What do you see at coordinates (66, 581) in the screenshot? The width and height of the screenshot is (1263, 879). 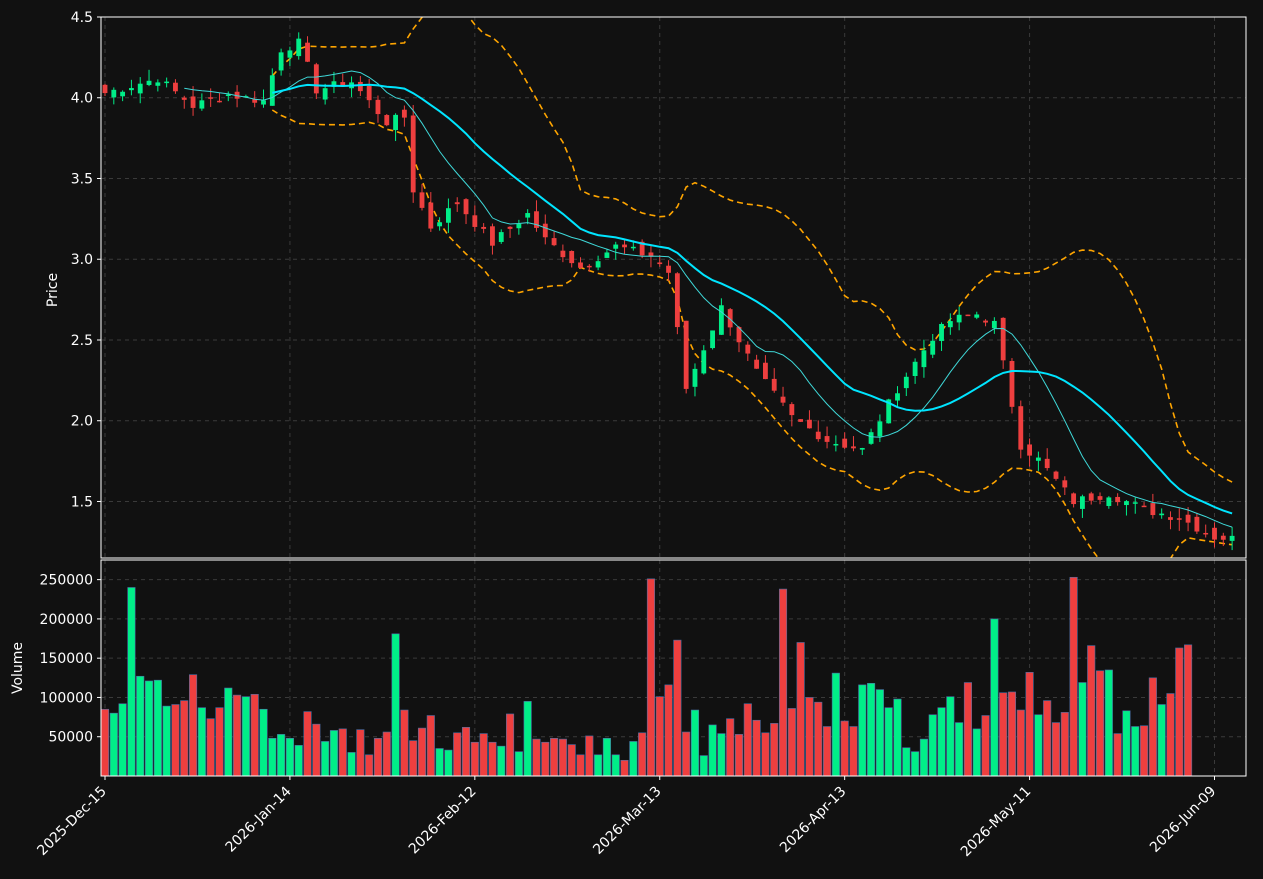 I see `volume-tick-label: 250000` at bounding box center [66, 581].